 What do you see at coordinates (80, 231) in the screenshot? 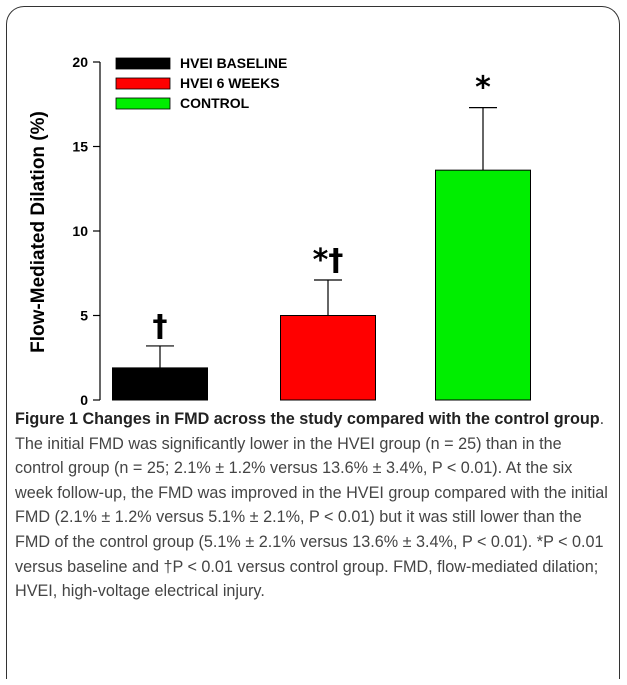
I see `y-tick-label: 10` at bounding box center [80, 231].